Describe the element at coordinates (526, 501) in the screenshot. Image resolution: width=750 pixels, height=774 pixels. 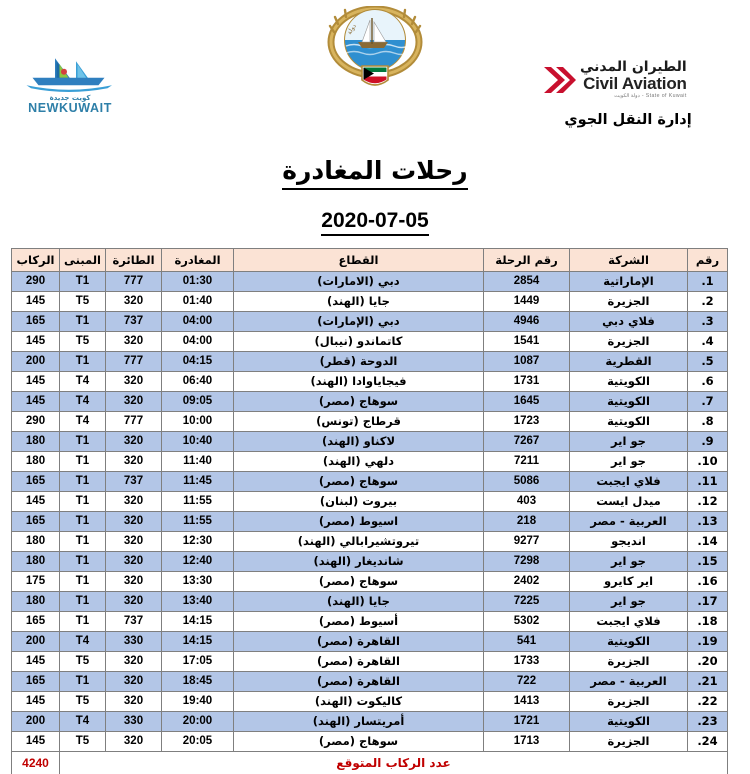
I see `cell-flight-no: 403` at that location.